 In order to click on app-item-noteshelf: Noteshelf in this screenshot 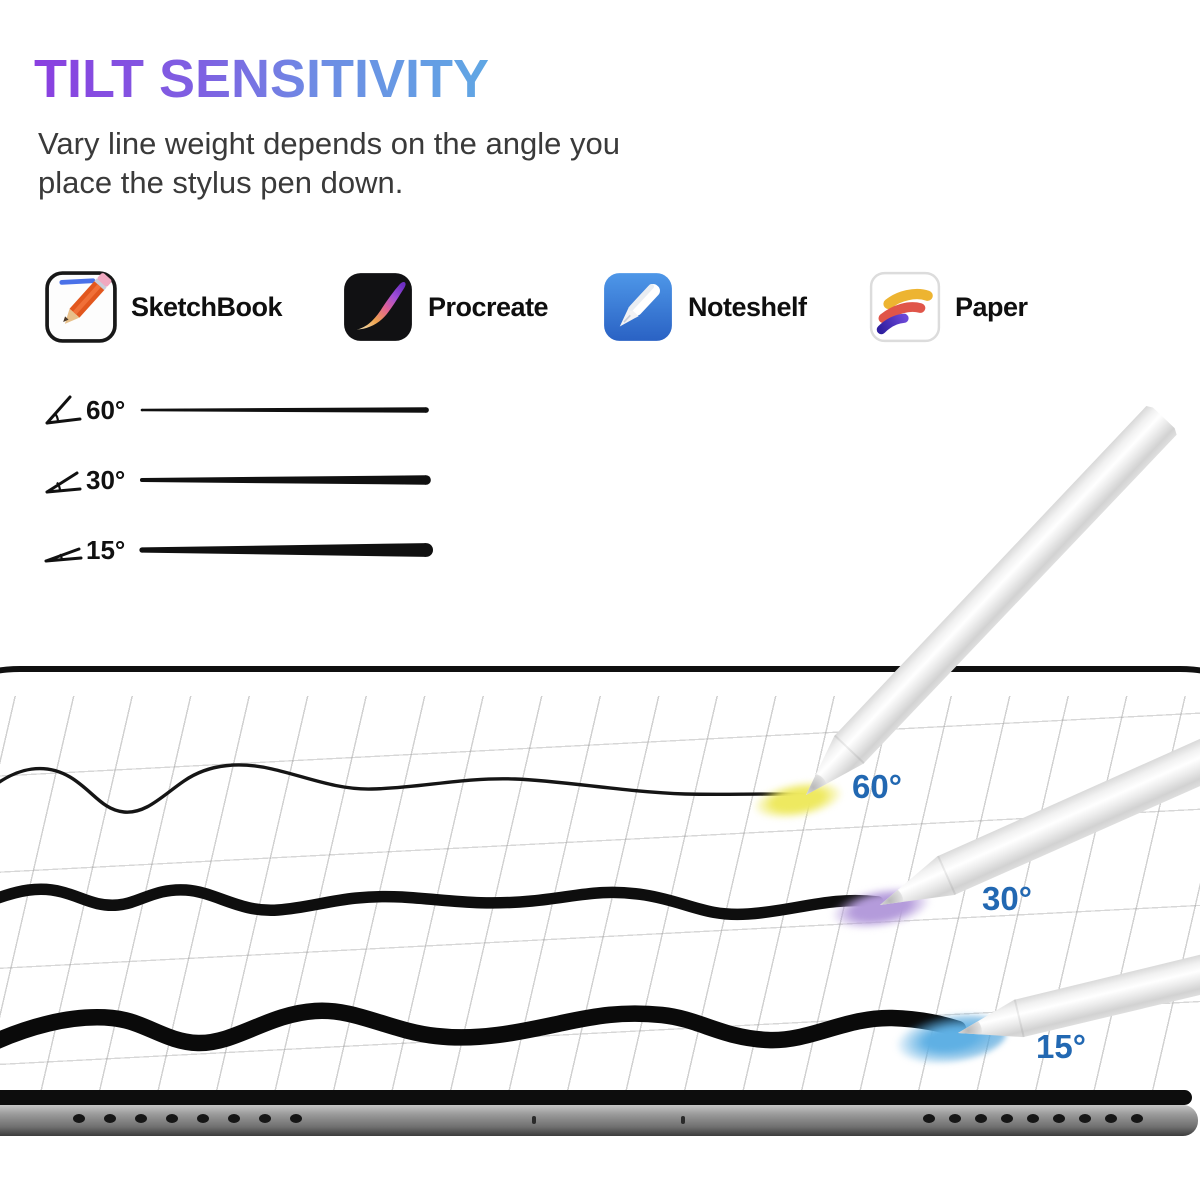, I will do `click(704, 307)`.